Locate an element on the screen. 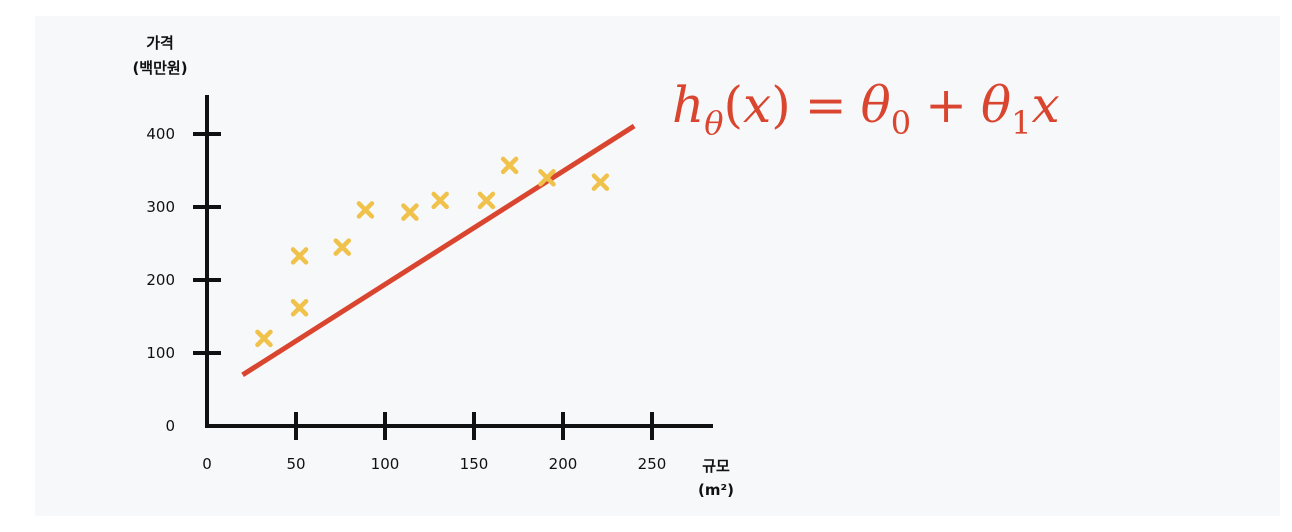 This screenshot has width=1292, height=532. formula-plus: + is located at coordinates (946, 105).